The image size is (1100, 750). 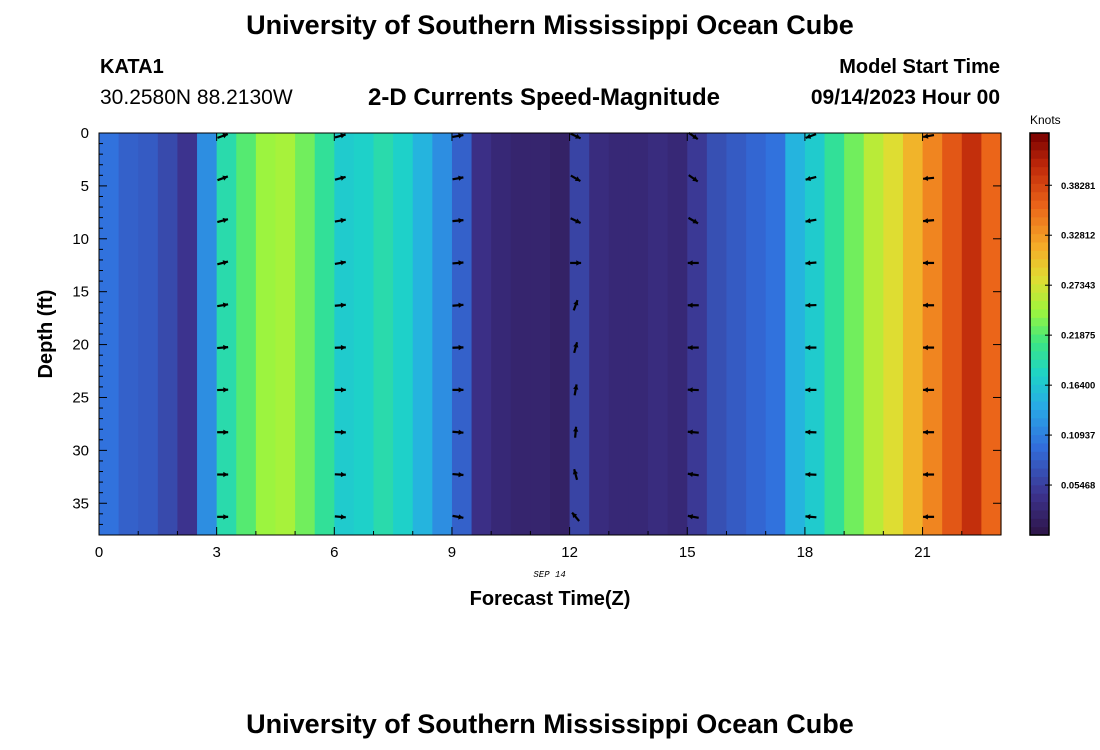 What do you see at coordinates (1078, 236) in the screenshot?
I see `colorbar-tick-label: 0.32812` at bounding box center [1078, 236].